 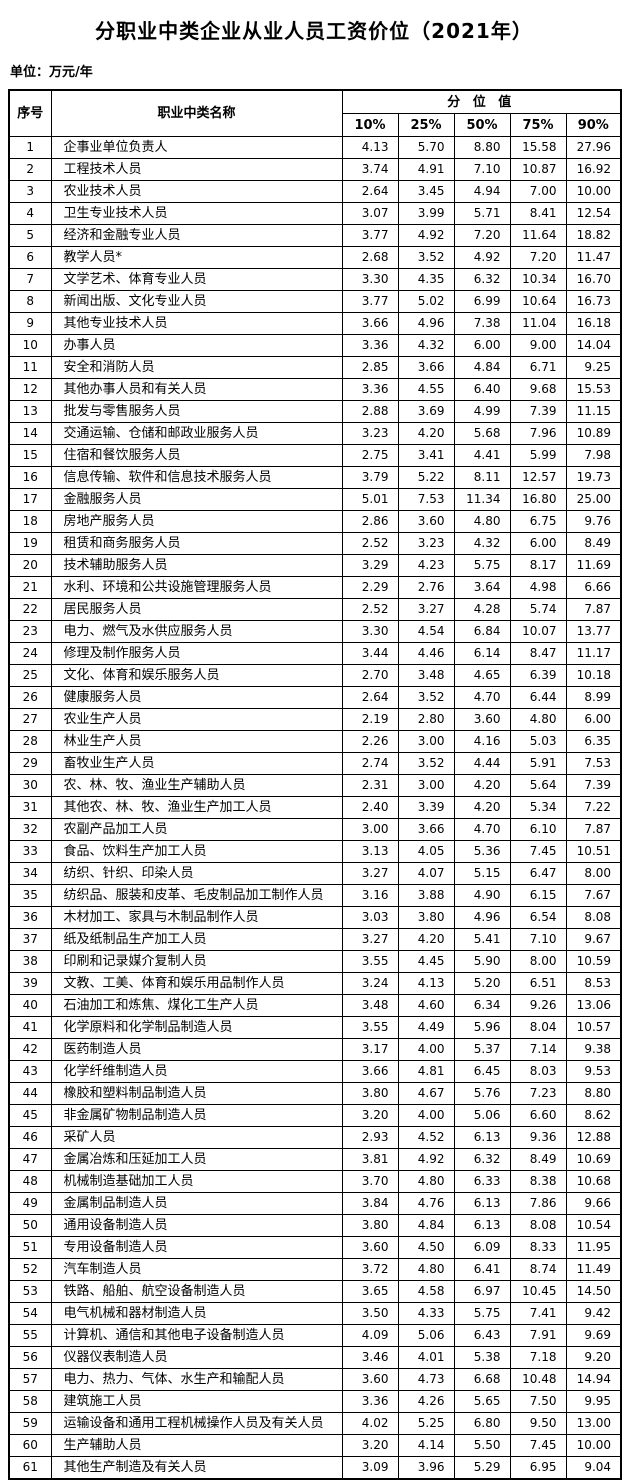 What do you see at coordinates (538, 213) in the screenshot?
I see `p75-value-cell: 8.41` at bounding box center [538, 213].